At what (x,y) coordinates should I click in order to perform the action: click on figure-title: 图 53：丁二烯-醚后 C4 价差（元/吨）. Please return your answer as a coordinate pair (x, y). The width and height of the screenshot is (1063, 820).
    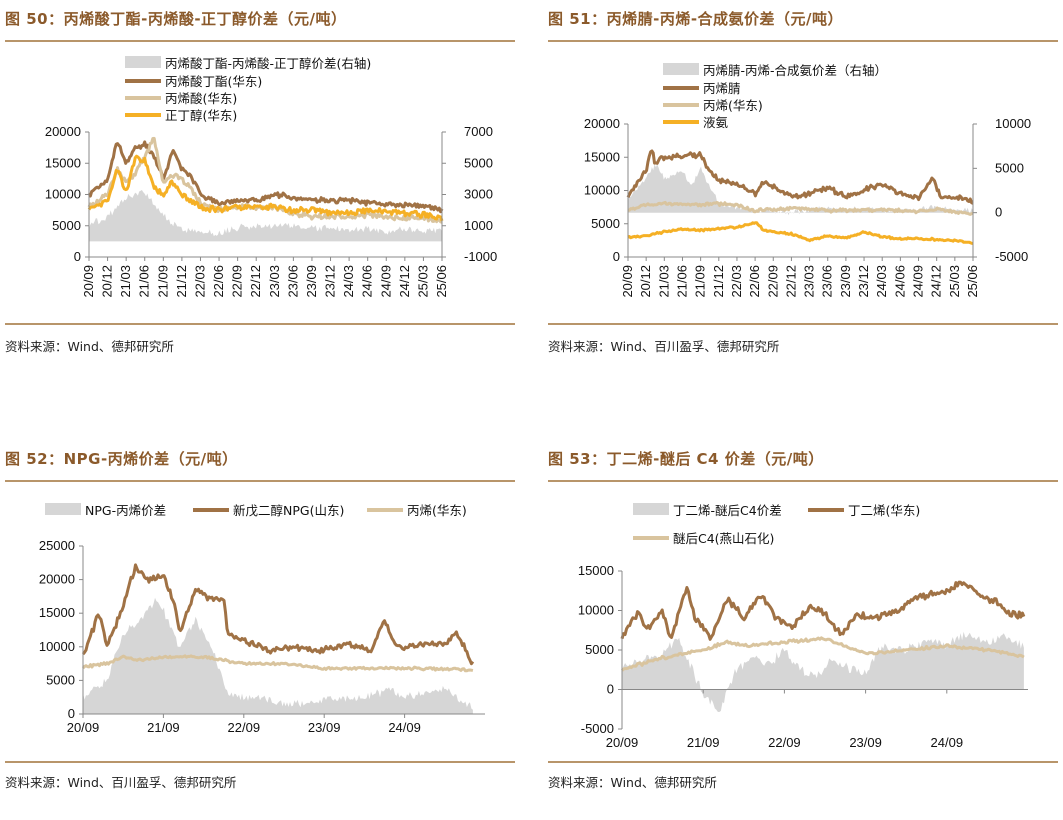
    Looking at the image, I should click on (686, 459).